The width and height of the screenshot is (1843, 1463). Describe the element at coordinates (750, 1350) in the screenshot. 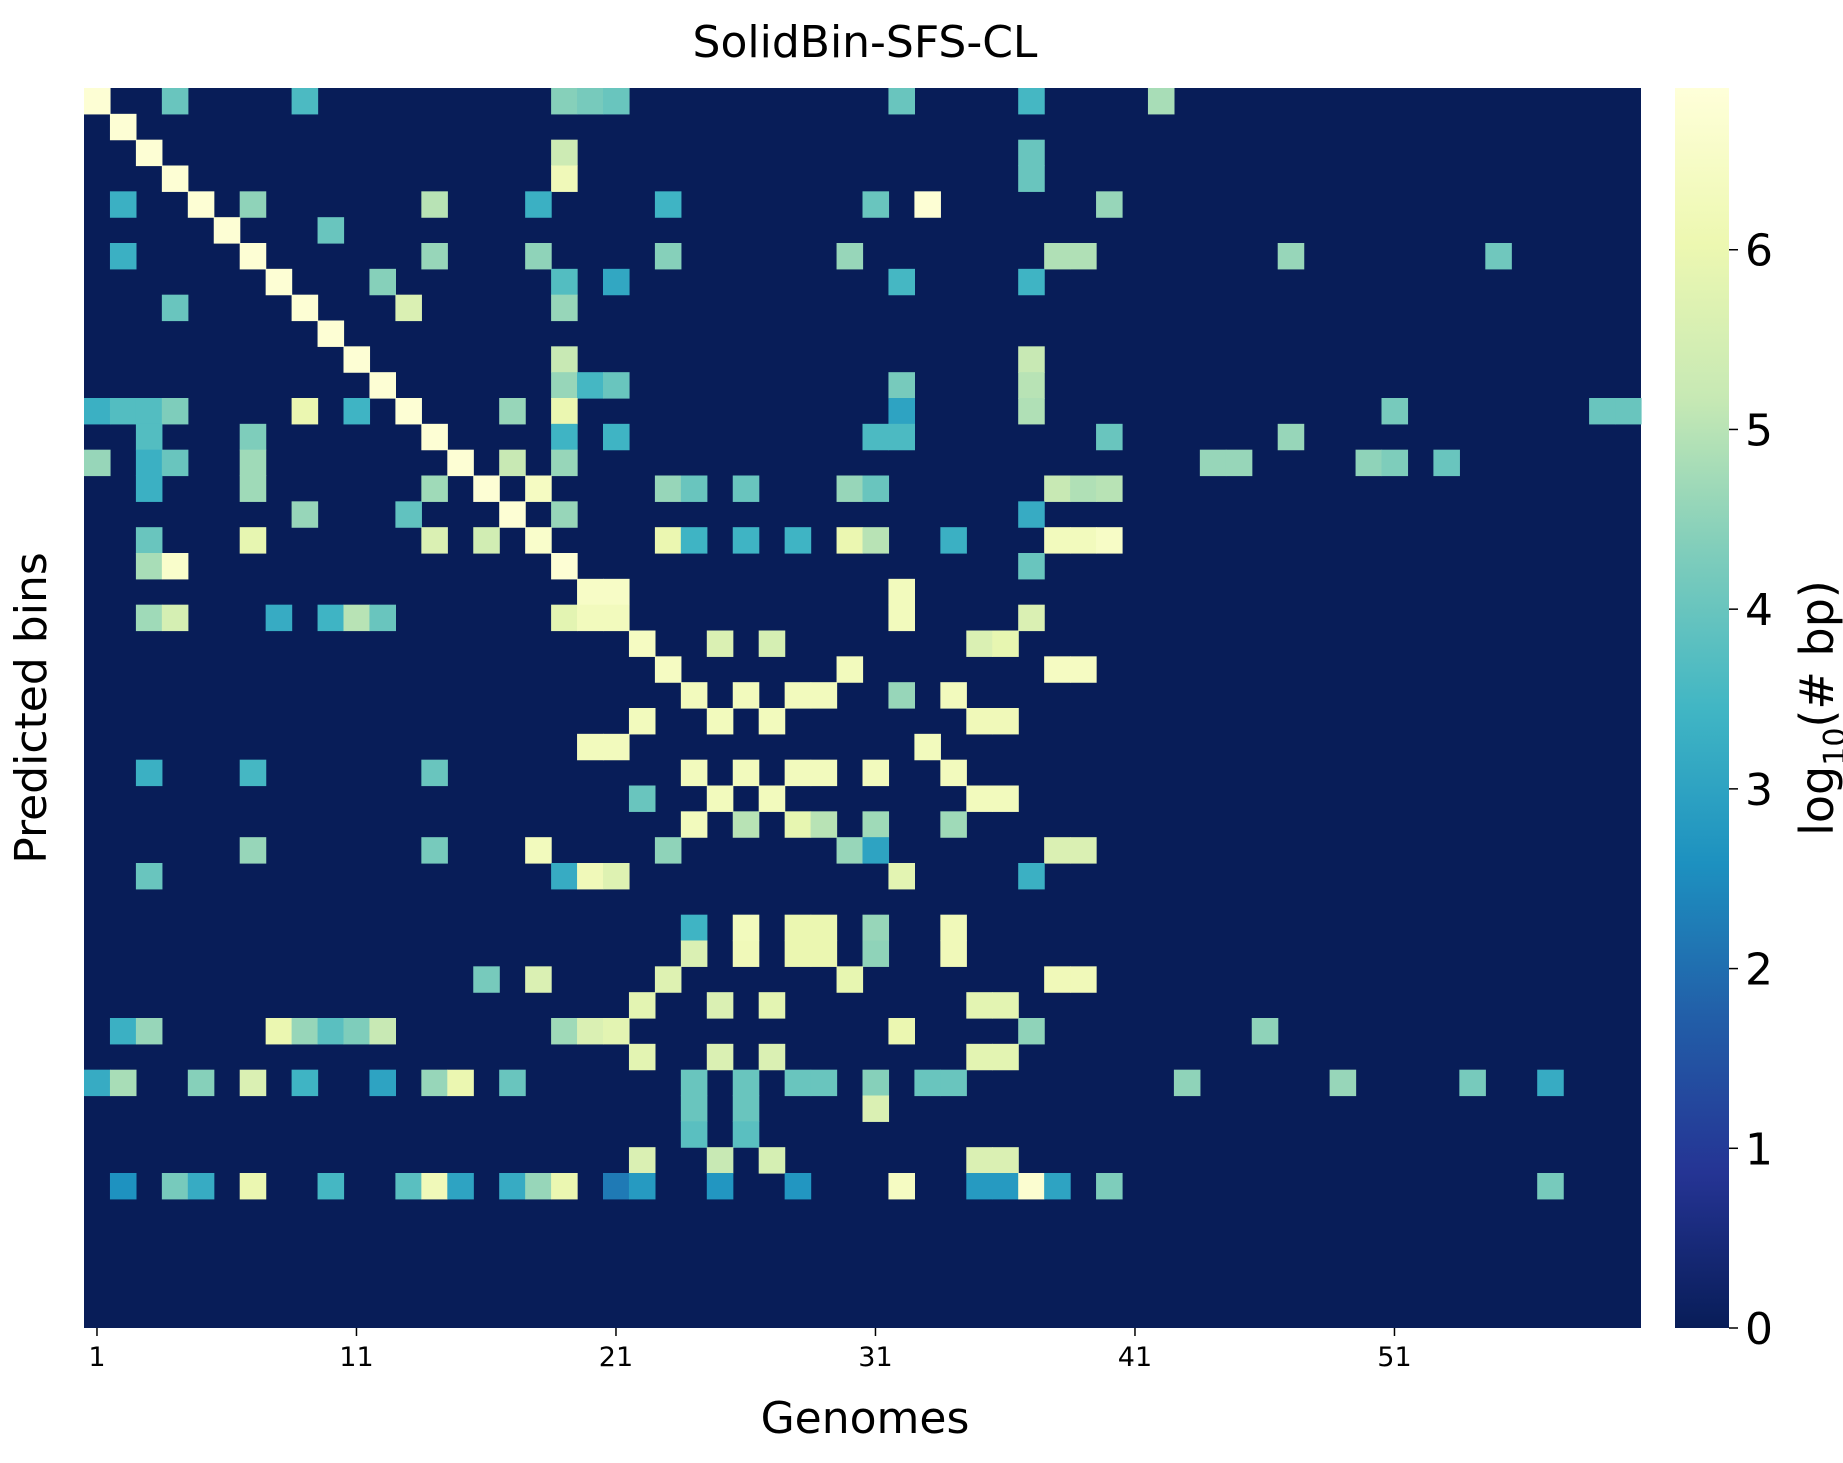

I see `x-axis-ticks: 1 11 21 31 41 51` at that location.